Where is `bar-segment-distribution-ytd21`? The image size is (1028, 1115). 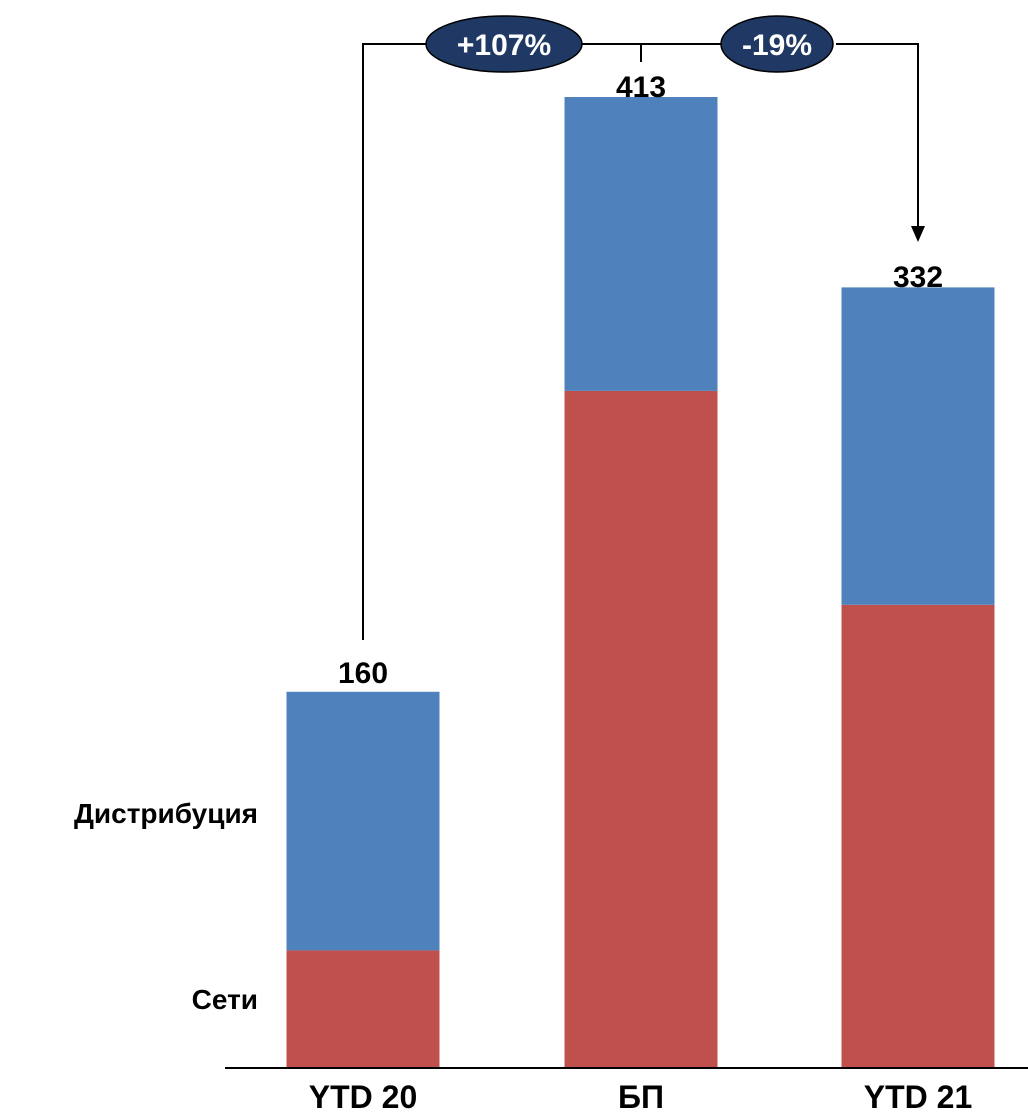 bar-segment-distribution-ytd21 is located at coordinates (918, 446).